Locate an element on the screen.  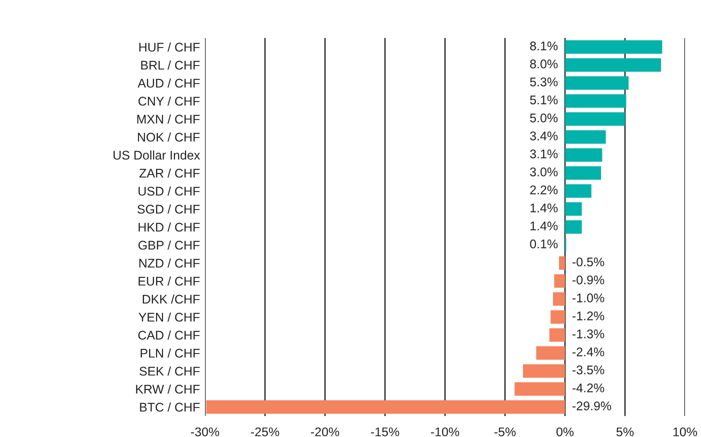
x-tick-label: -10% is located at coordinates (445, 431).